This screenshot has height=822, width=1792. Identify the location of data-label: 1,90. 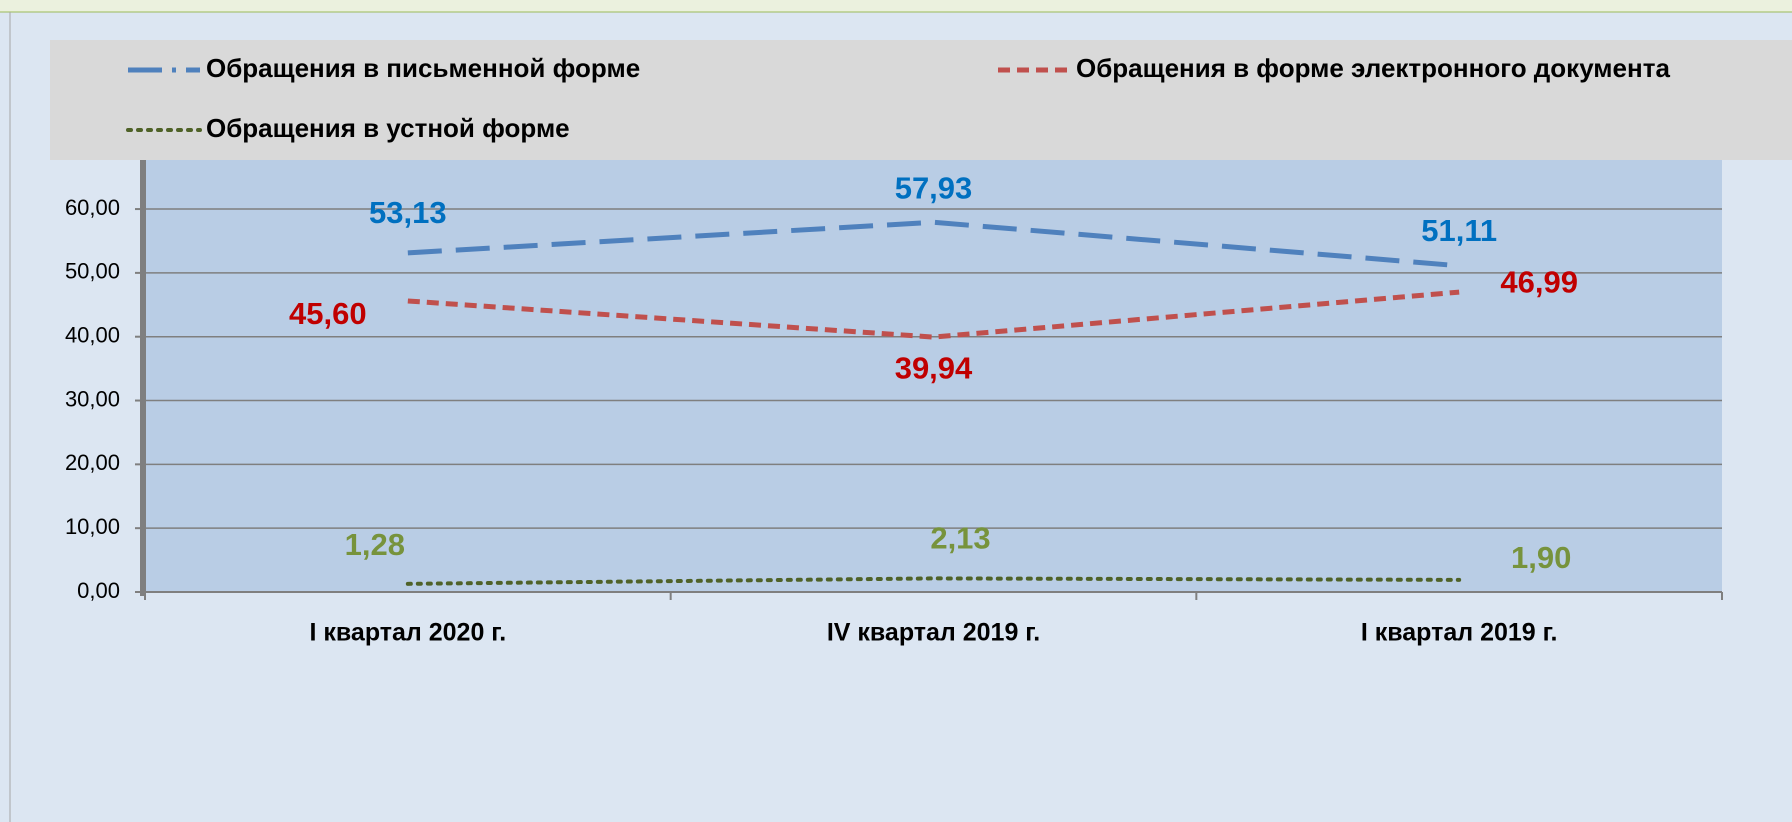
(1541, 557).